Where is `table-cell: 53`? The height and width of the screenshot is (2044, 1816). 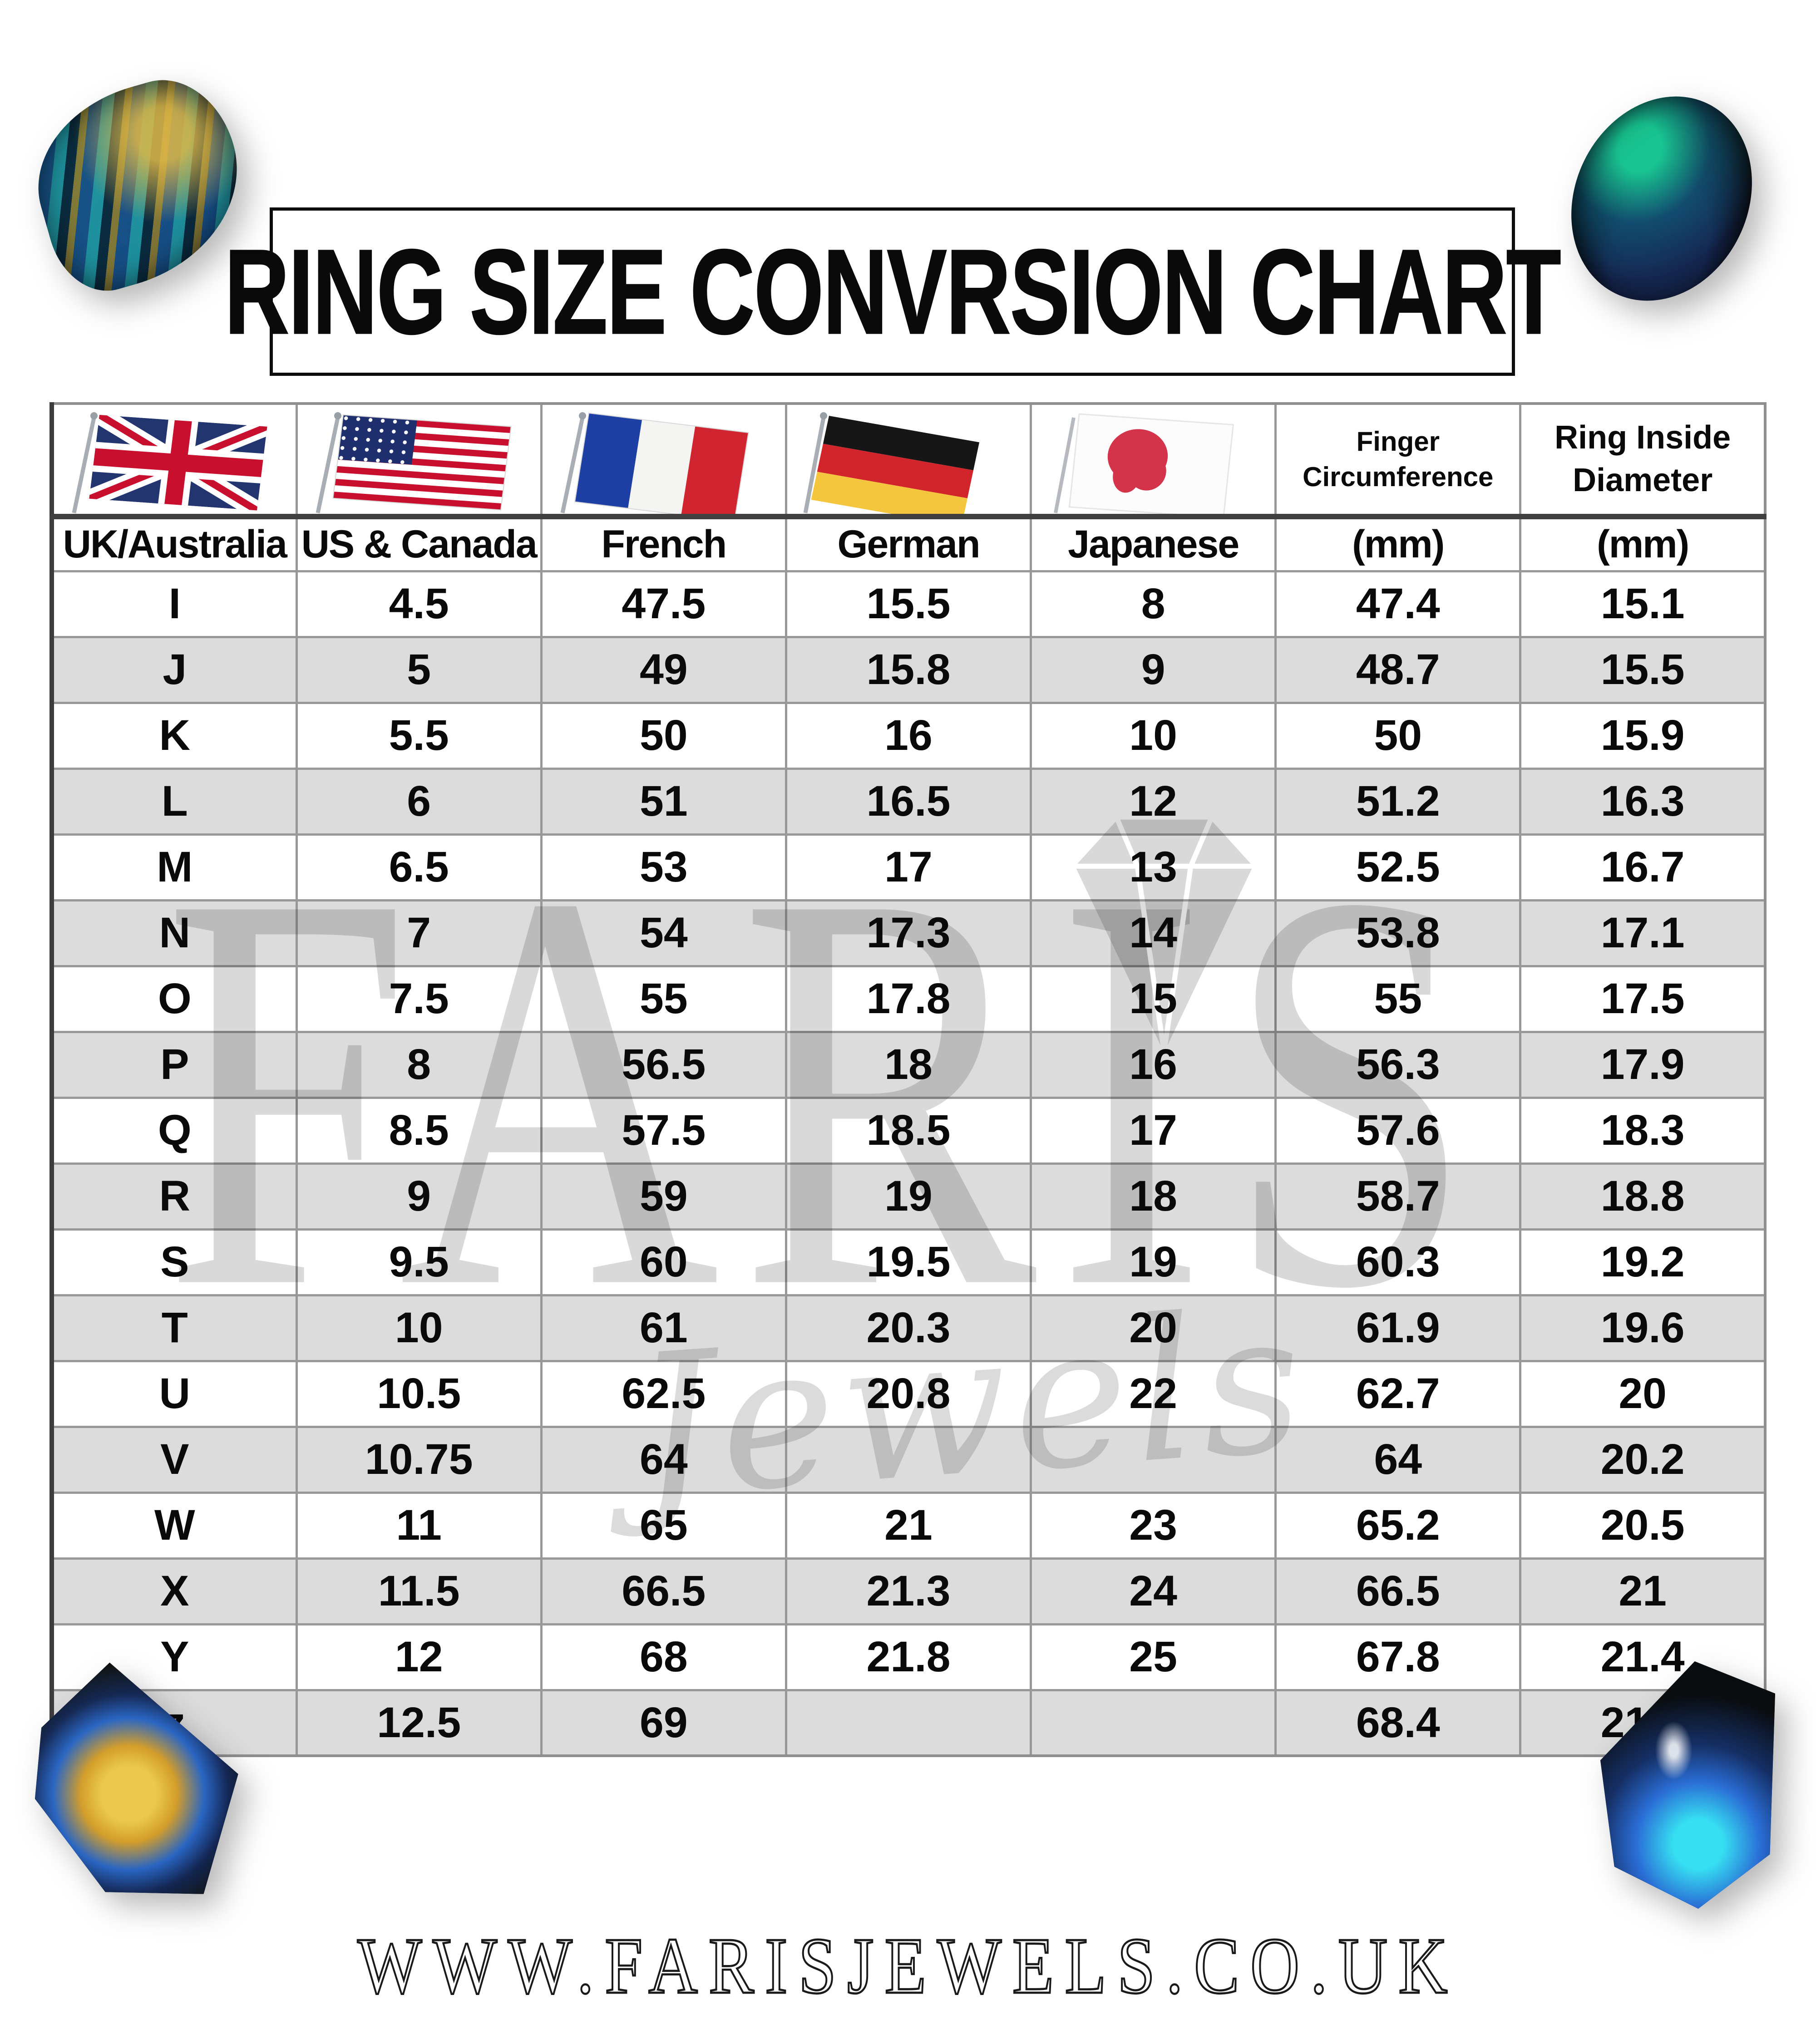 table-cell: 53 is located at coordinates (663, 867).